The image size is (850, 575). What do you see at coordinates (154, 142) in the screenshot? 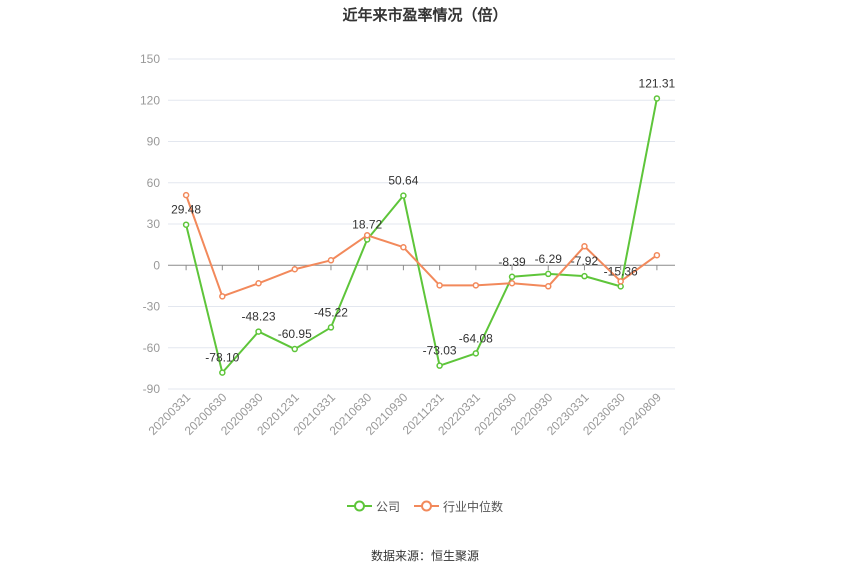
I see `y-tick-label: 90` at bounding box center [154, 142].